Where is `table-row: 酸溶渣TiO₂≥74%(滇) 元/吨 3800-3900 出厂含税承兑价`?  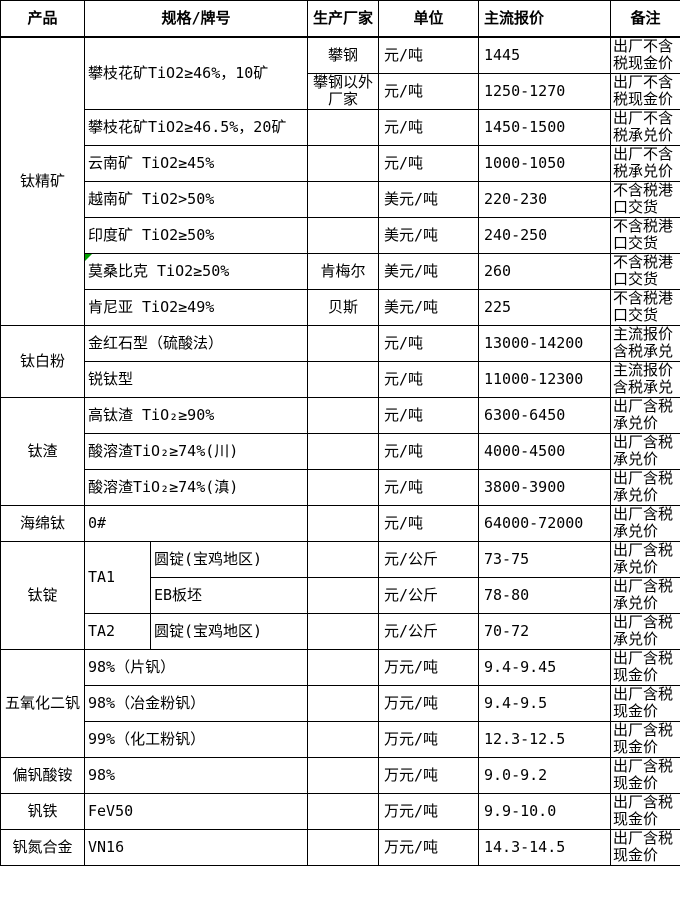
table-row: 酸溶渣TiO₂≥74%(滇) 元/吨 3800-3900 出厂含税承兑价 is located at coordinates (340, 487).